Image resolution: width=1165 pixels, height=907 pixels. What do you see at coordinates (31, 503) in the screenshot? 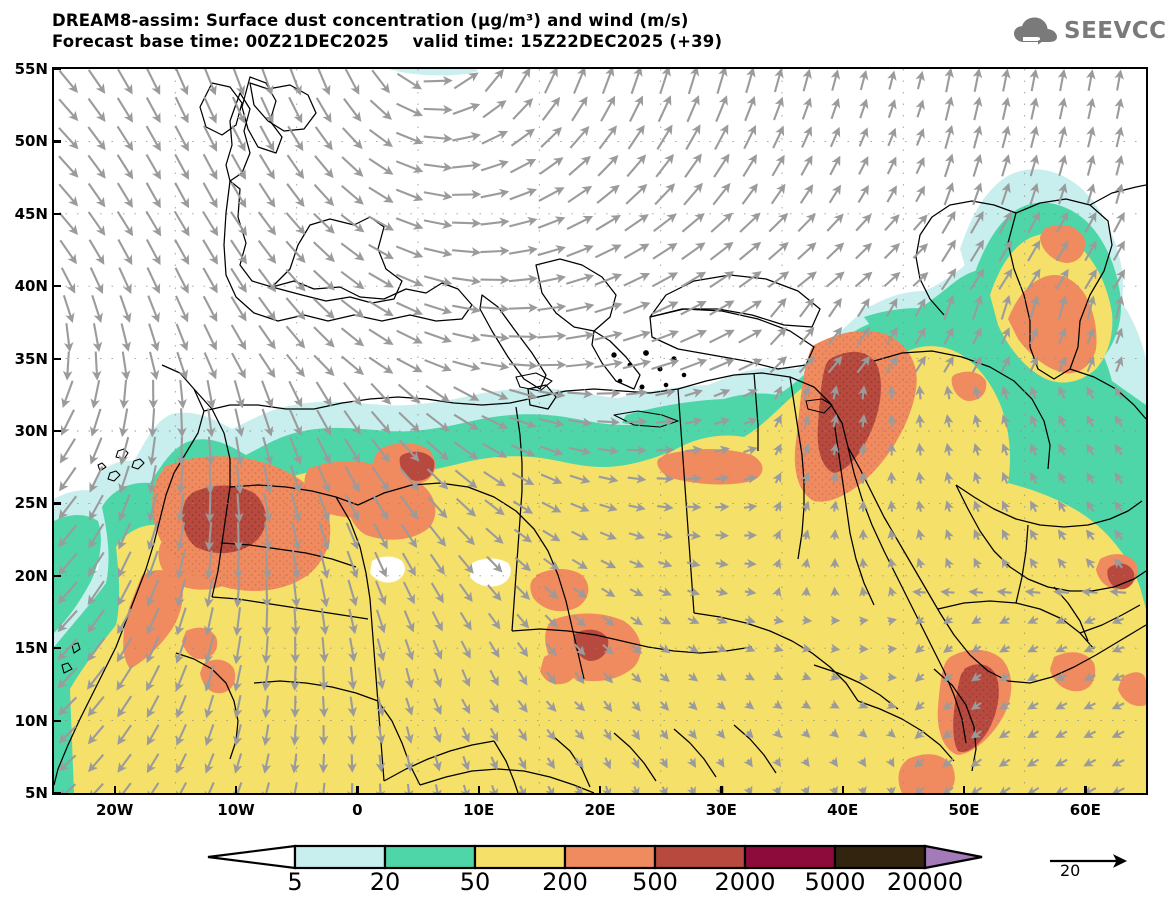
I see `y-axis-tick-25N: 25N` at bounding box center [31, 503].